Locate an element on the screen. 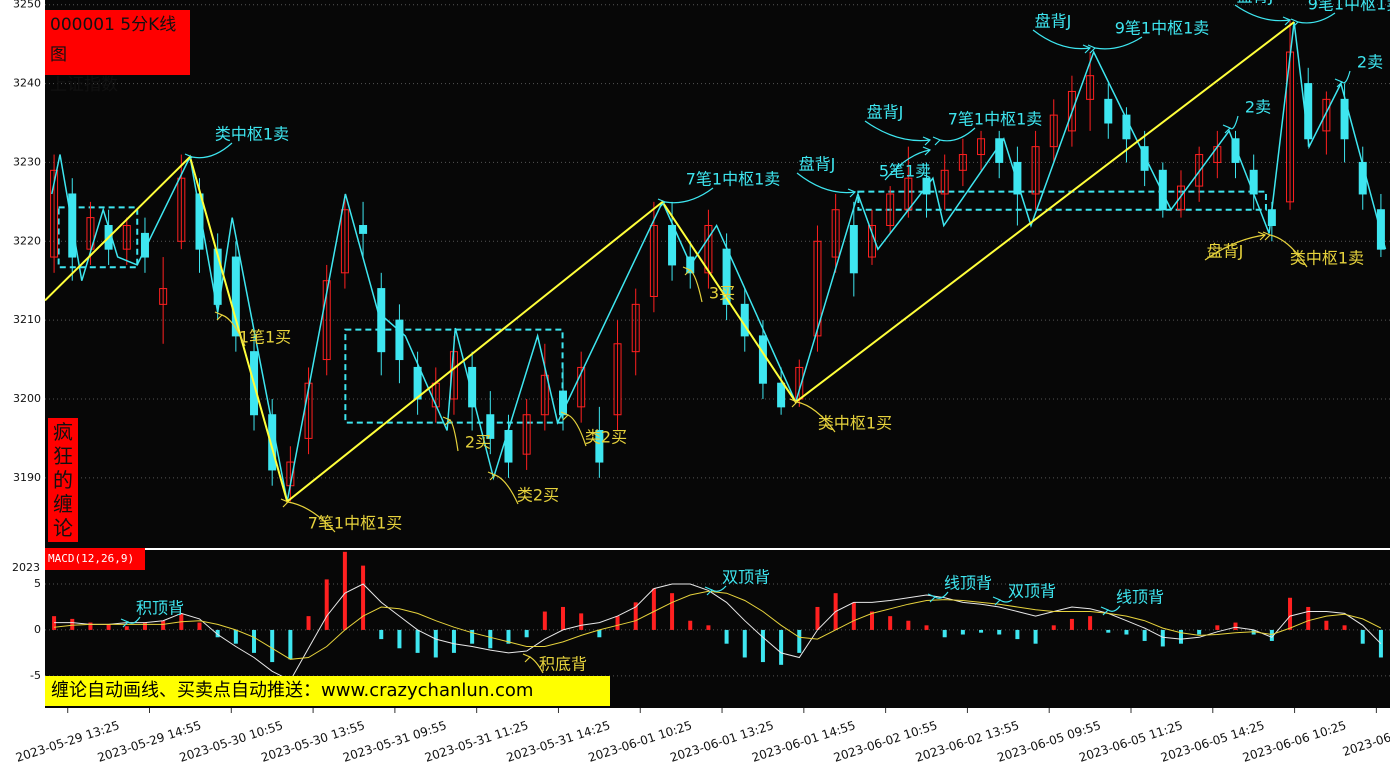 Image resolution: width=1390 pixels, height=775 pixels. annotation: 7笔1中枢1买 is located at coordinates (355, 523).